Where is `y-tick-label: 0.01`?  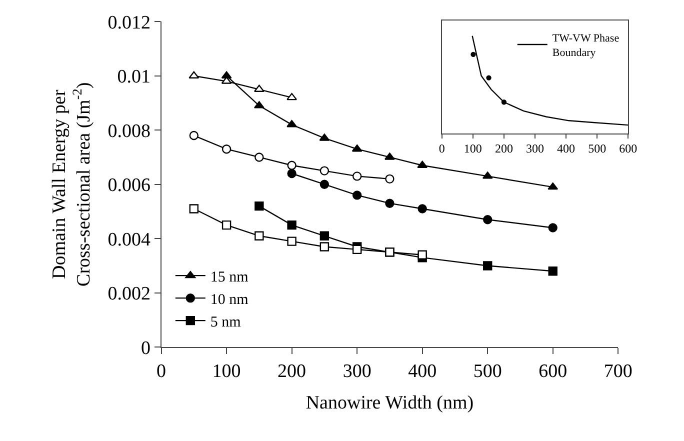 y-tick-label: 0.01 is located at coordinates (133, 77).